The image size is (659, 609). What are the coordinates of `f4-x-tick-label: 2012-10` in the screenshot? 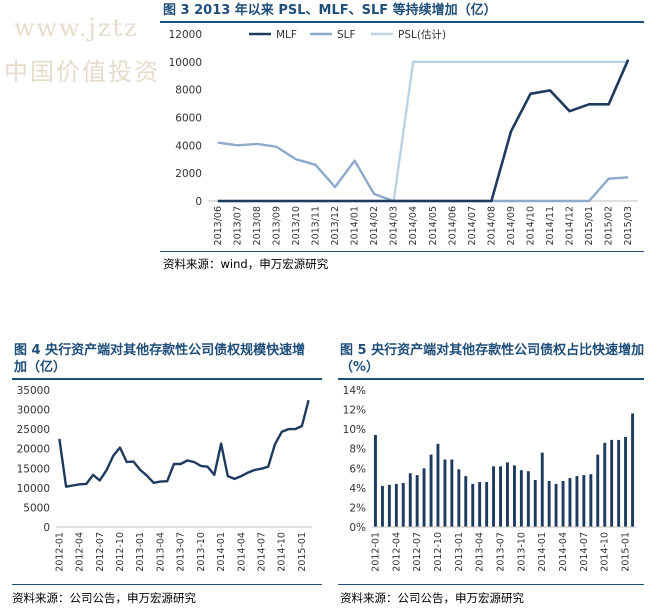 It's located at (120, 552).